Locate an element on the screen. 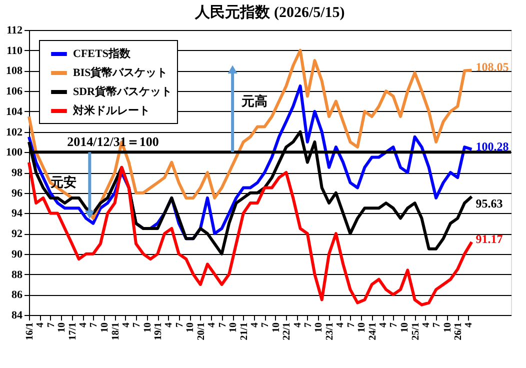  y-tick-label: 92 is located at coordinates (17, 234).